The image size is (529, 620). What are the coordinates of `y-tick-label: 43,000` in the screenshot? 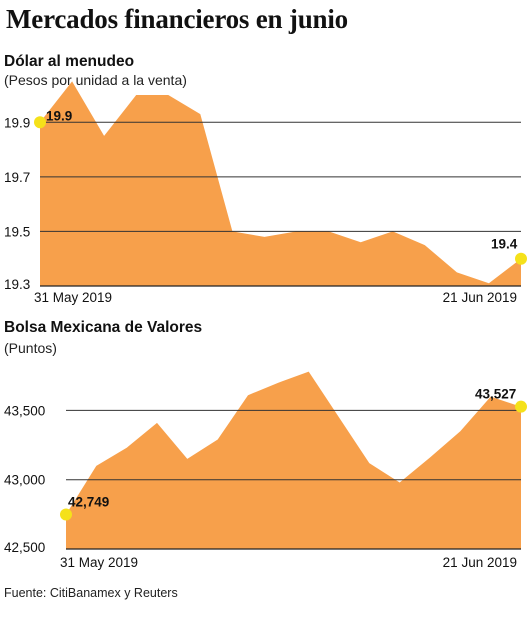 It's located at (24, 480).